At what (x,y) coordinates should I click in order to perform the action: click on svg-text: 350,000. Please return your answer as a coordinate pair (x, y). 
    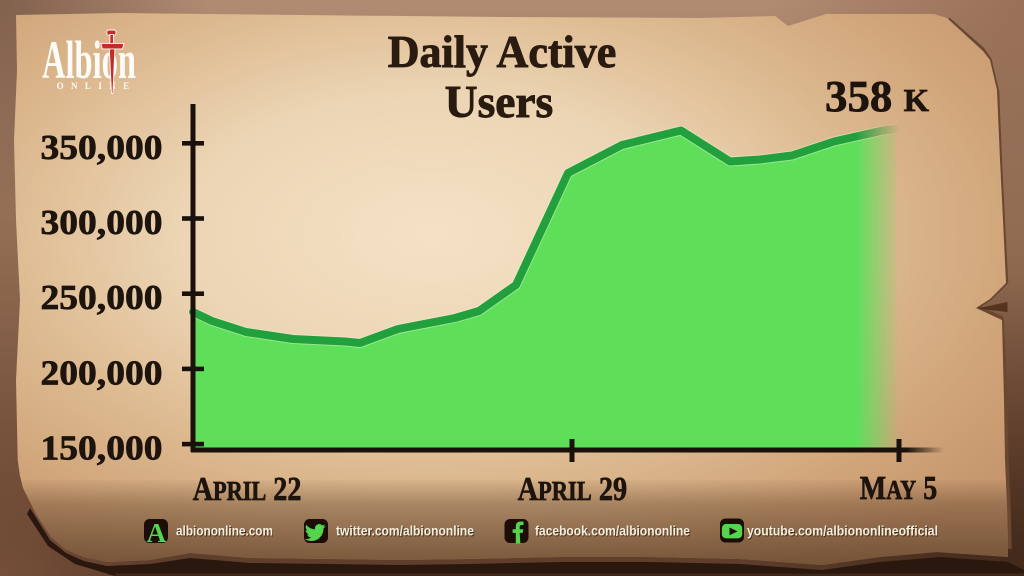
    Looking at the image, I should click on (102, 147).